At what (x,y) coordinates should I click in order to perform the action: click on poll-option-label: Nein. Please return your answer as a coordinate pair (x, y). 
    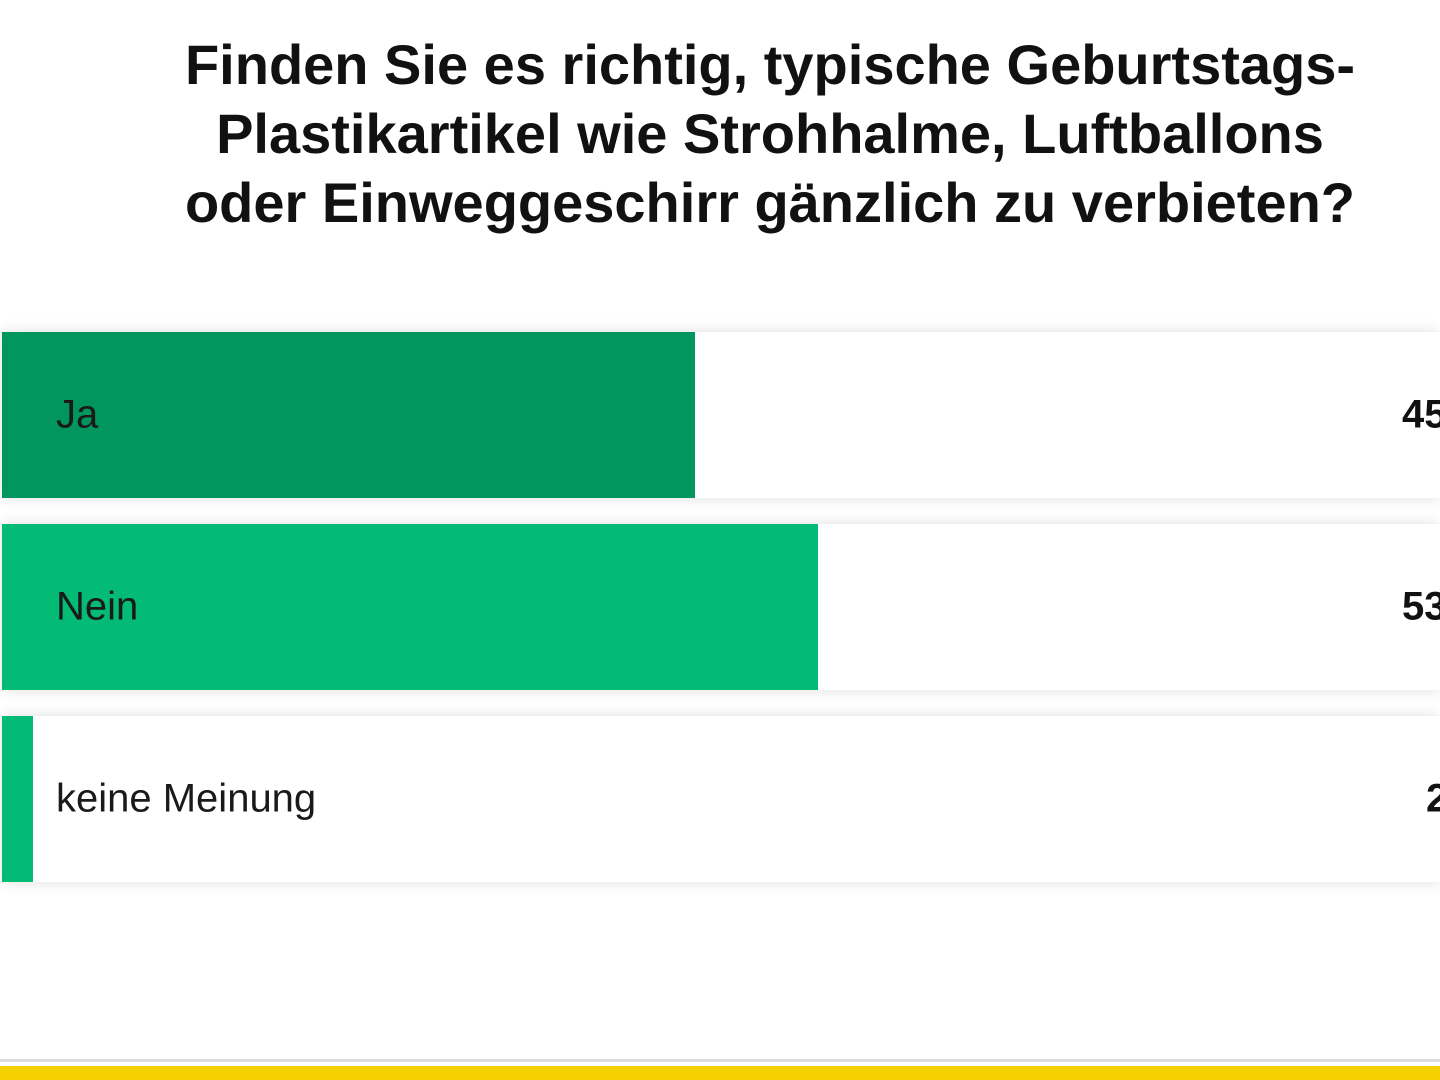
    Looking at the image, I should click on (97, 606).